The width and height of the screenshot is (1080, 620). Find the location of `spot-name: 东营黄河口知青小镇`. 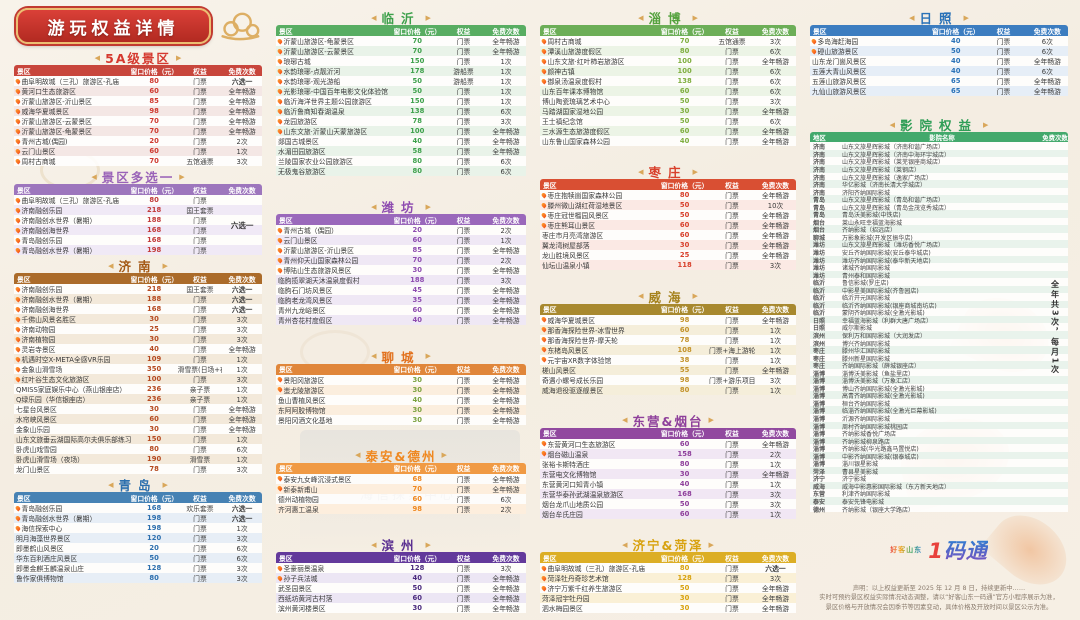

spot-name: 东营黄河口知青小镇 is located at coordinates (573, 484).